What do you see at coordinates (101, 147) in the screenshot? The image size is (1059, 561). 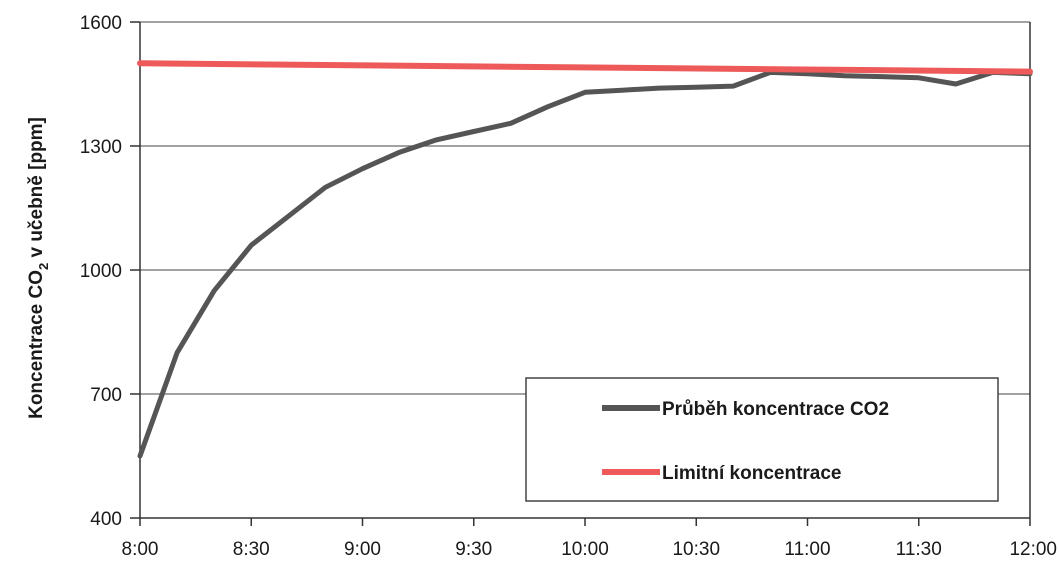 I see `y-tick-label-1300: 1300` at bounding box center [101, 147].